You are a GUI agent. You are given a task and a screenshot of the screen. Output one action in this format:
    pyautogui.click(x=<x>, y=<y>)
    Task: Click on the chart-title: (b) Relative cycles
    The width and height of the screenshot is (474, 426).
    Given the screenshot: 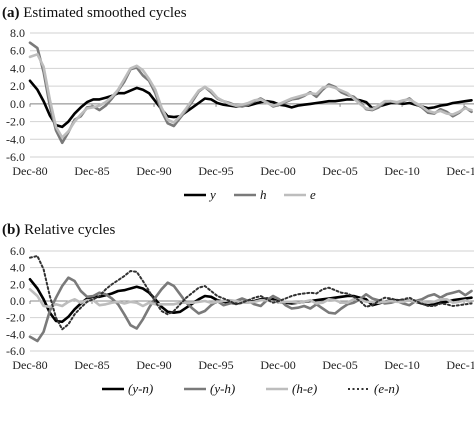 What is the action you would take?
    pyautogui.click(x=58, y=230)
    